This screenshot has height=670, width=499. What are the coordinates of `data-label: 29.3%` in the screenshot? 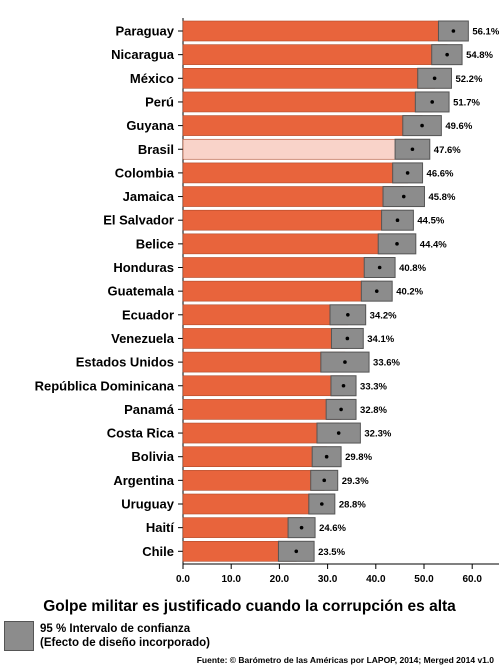 It's located at (355, 481).